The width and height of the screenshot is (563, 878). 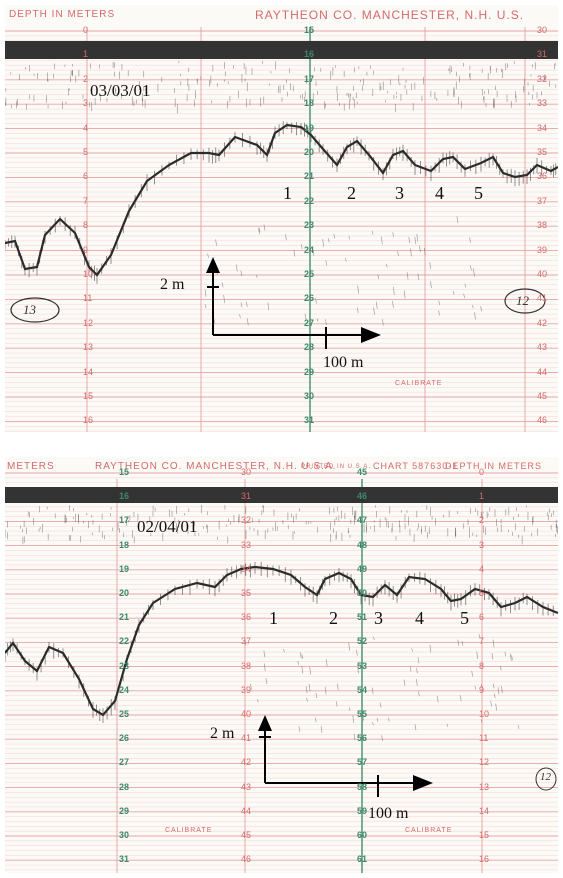 I want to click on depth-tick-label: 21, so click(x=124, y=617).